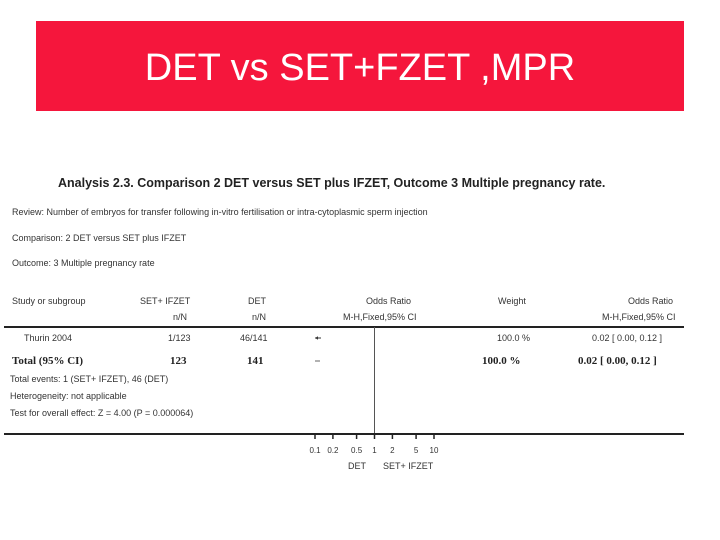 The image size is (720, 540). Describe the element at coordinates (259, 317) in the screenshot. I see `header-group2-sub: n/N` at that location.